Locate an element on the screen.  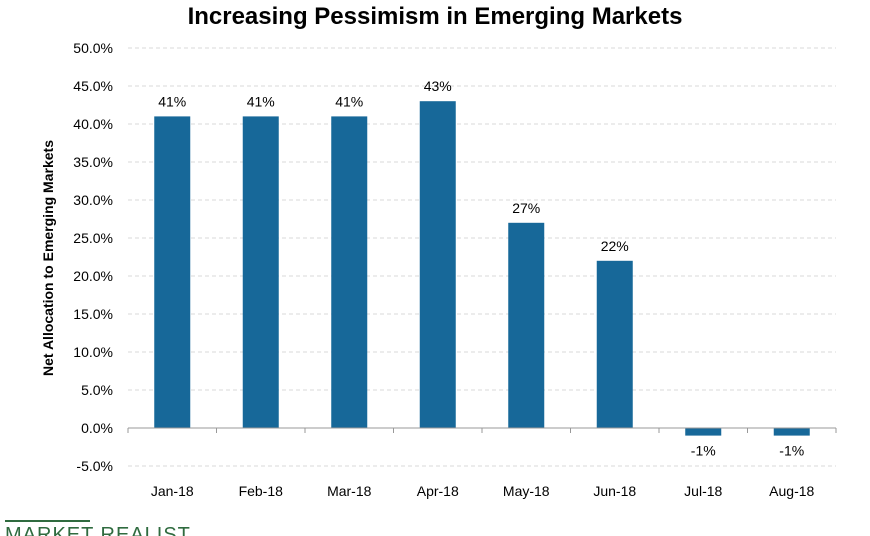
watermark-logo: MARKET REALIST is located at coordinates (98, 530).